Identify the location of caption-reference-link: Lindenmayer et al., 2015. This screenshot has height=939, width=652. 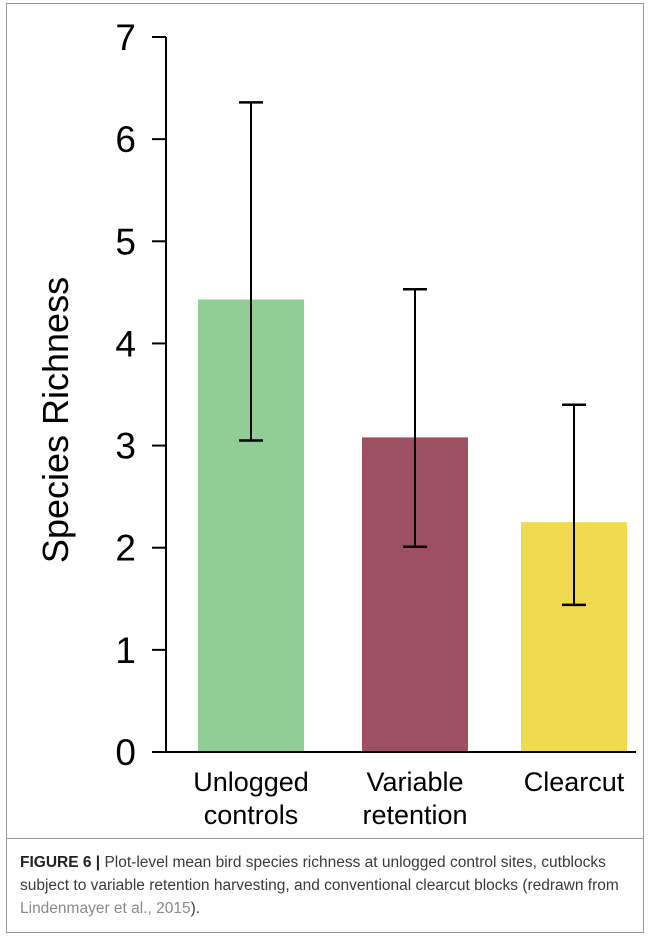
(105, 908).